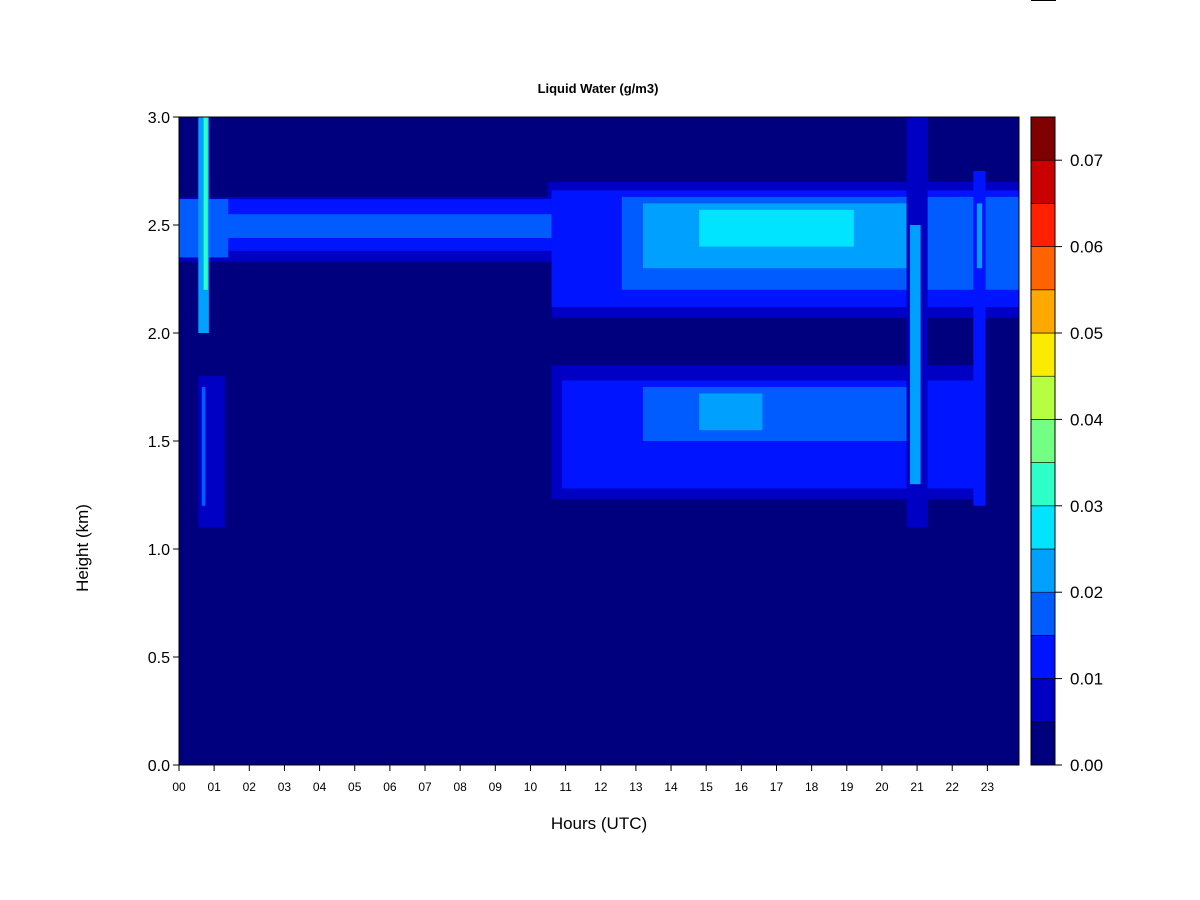  What do you see at coordinates (1043, 0) in the screenshot?
I see `corner-mark` at bounding box center [1043, 0].